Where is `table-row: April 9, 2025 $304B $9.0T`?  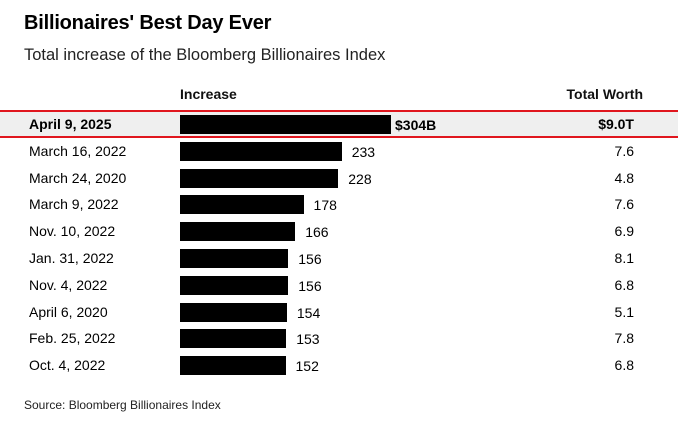
table-row: April 9, 2025 $304B $9.0T is located at coordinates (339, 124).